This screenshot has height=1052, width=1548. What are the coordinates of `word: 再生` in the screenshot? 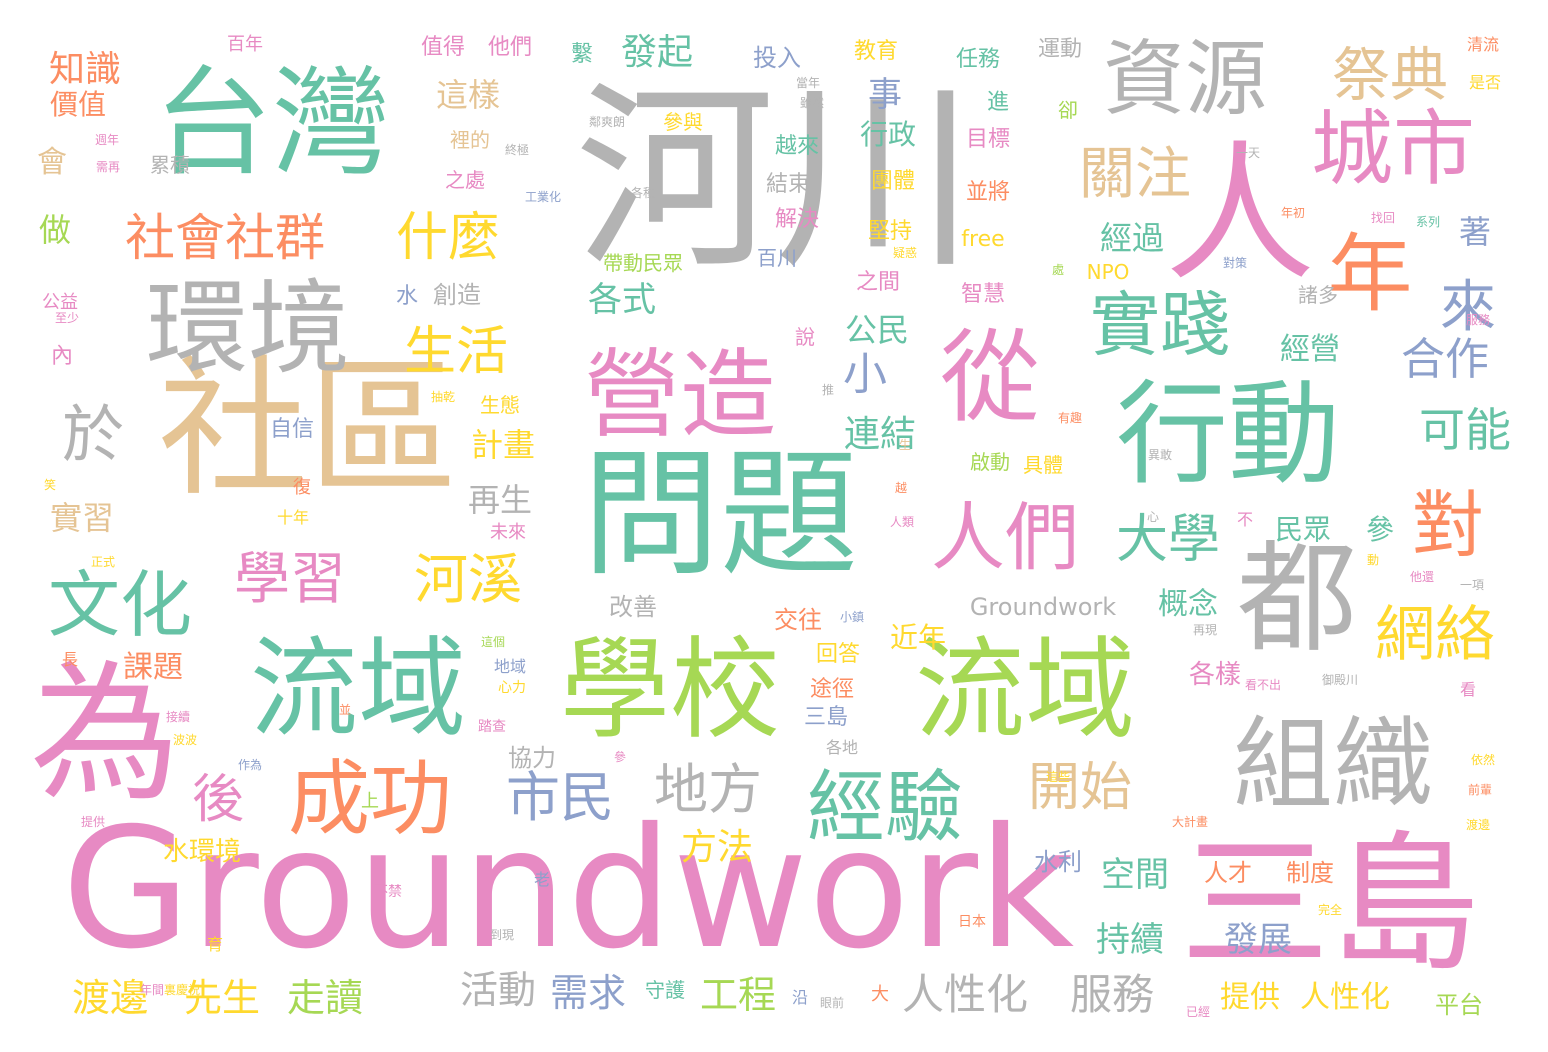 It's located at (500, 500).